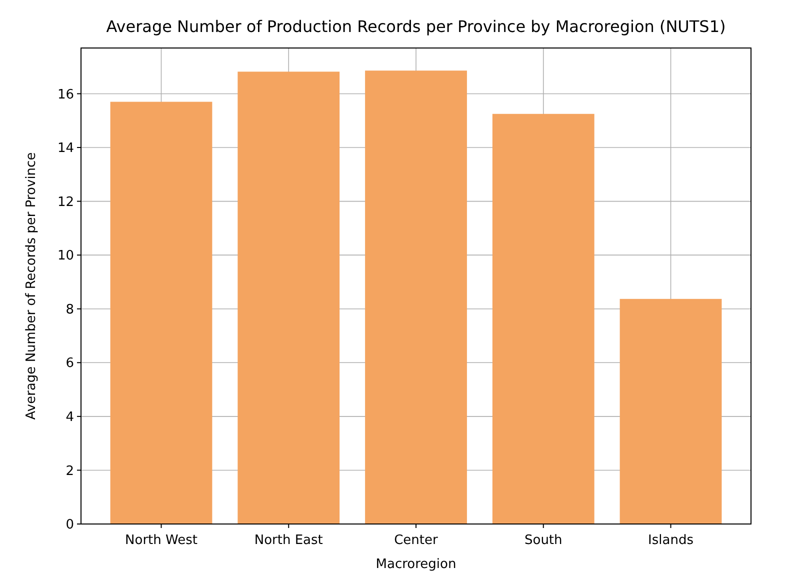 The width and height of the screenshot is (808, 572). I want to click on y-tick-label: 16, so click(65, 94).